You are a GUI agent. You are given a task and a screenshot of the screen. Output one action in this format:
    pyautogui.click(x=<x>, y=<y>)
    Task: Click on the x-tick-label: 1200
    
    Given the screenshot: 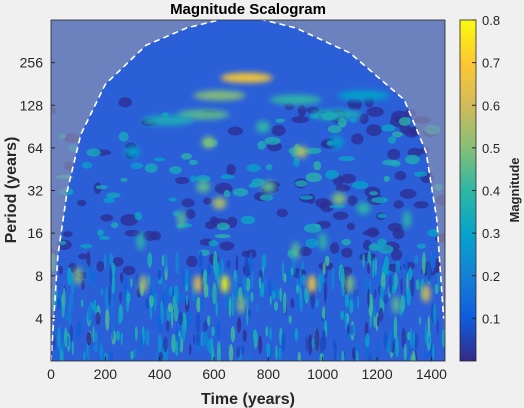 What is the action you would take?
    pyautogui.click(x=376, y=374)
    